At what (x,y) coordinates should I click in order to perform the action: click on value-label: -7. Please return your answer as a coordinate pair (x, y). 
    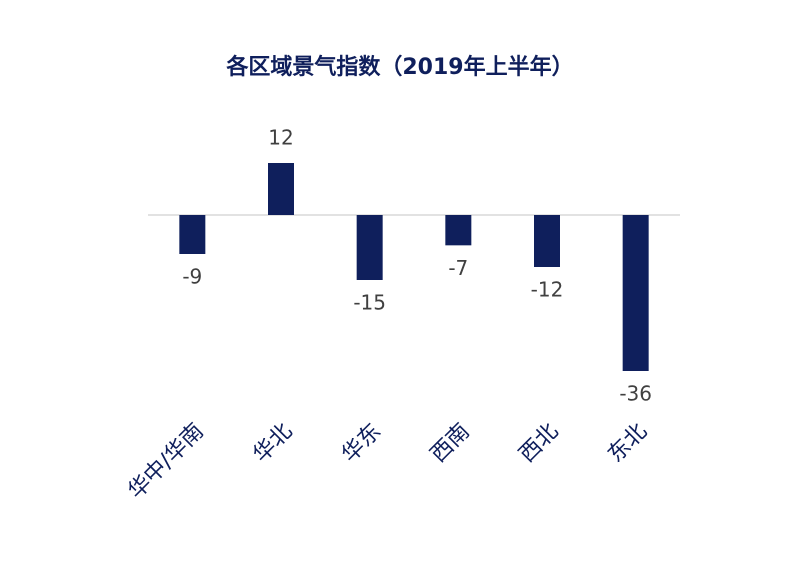
    Looking at the image, I should click on (458, 268).